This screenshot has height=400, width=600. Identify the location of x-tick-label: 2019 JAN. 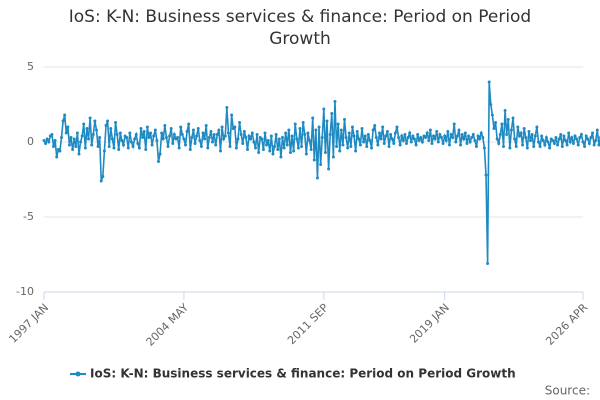
(429, 323).